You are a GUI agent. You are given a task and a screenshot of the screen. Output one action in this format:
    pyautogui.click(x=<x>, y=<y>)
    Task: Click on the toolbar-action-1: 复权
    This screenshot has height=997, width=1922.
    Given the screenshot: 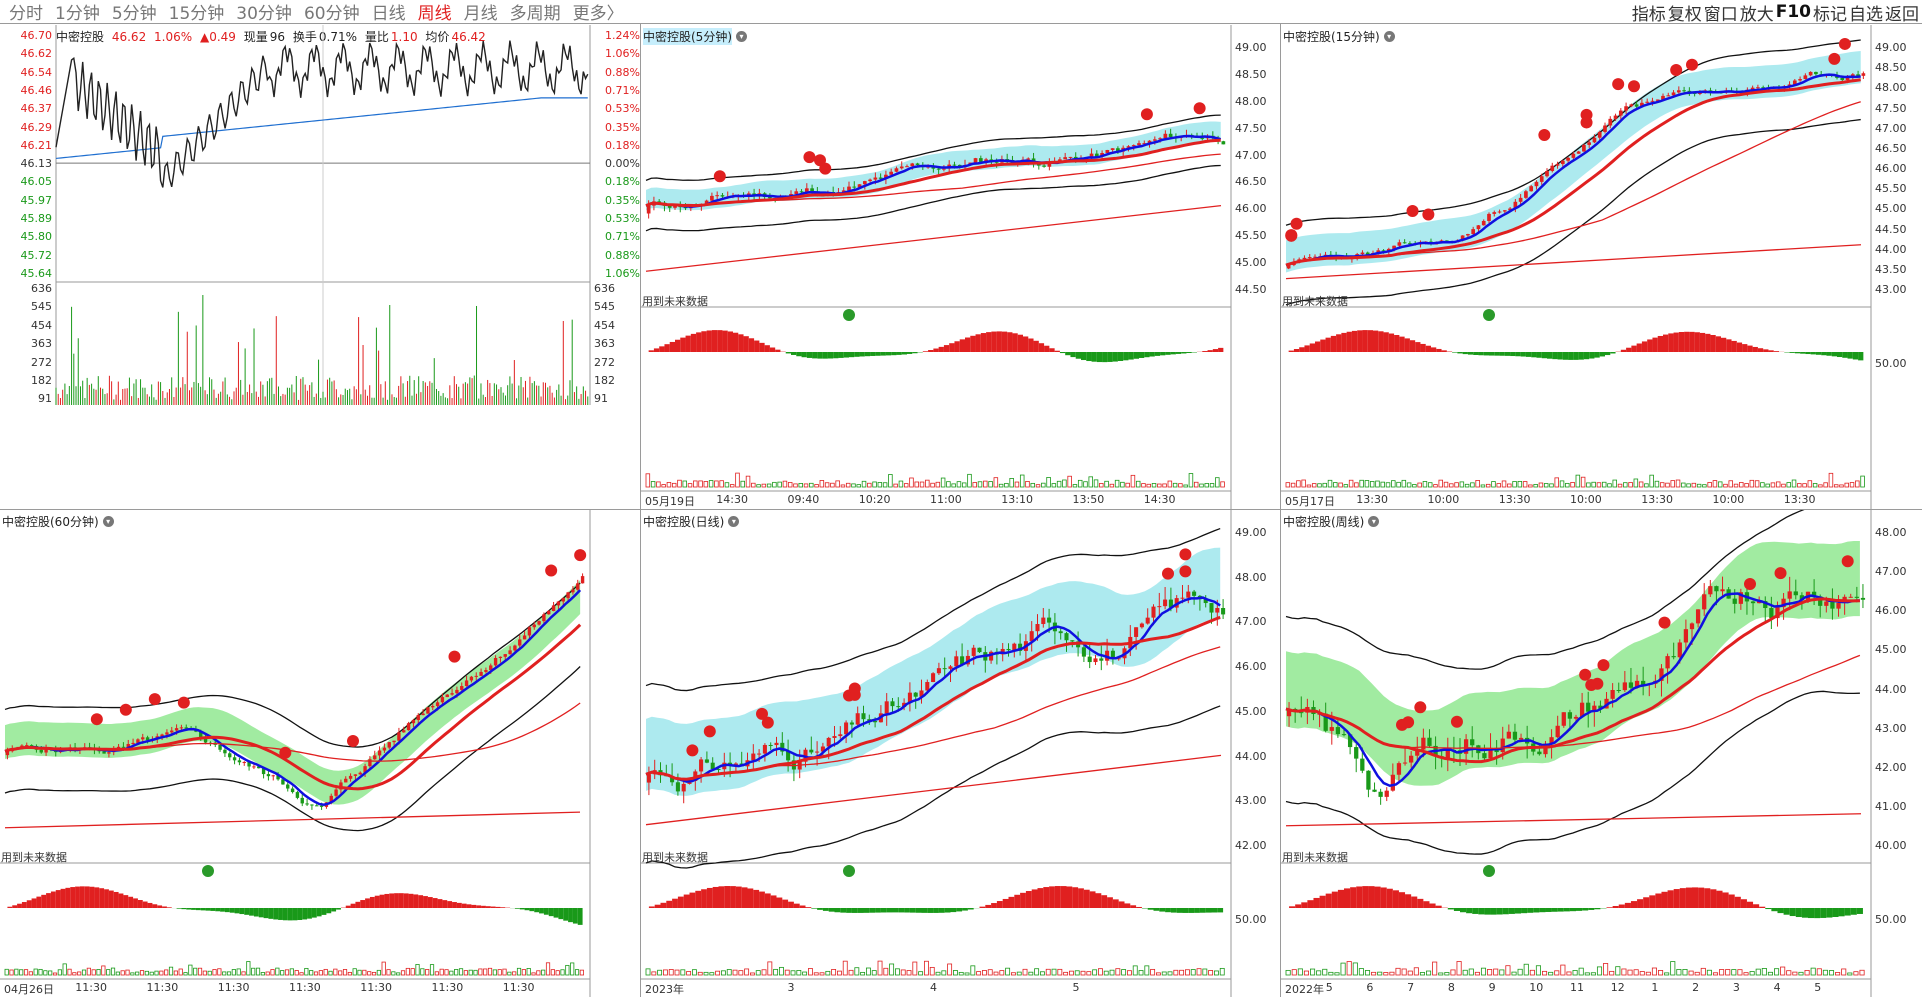 What is the action you would take?
    pyautogui.click(x=1684, y=14)
    